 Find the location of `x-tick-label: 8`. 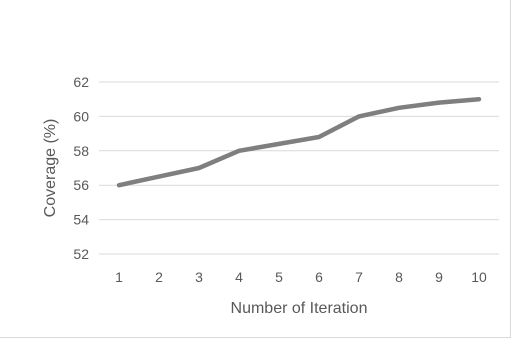

x-tick-label: 8 is located at coordinates (399, 277).